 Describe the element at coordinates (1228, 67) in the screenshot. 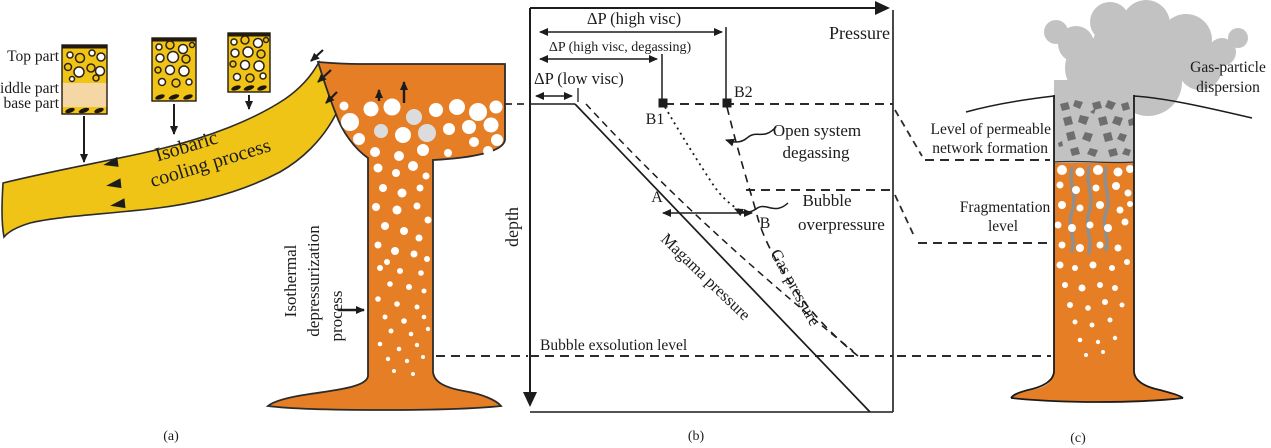

I see `gas-particle-line1: Gas-particle` at that location.